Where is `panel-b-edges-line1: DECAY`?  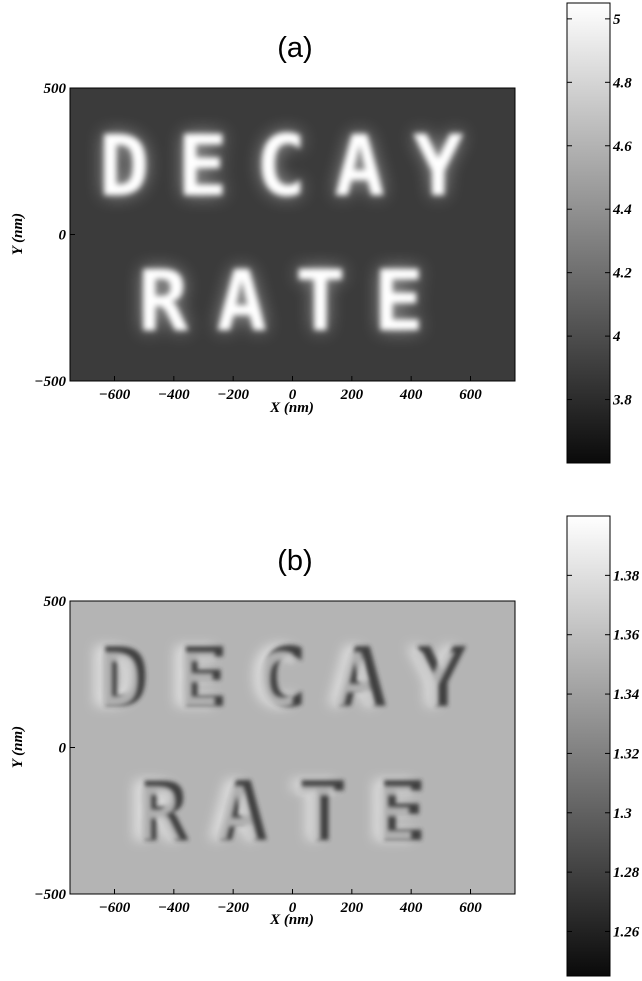 panel-b-edges-line1: DECAY is located at coordinates (298, 678).